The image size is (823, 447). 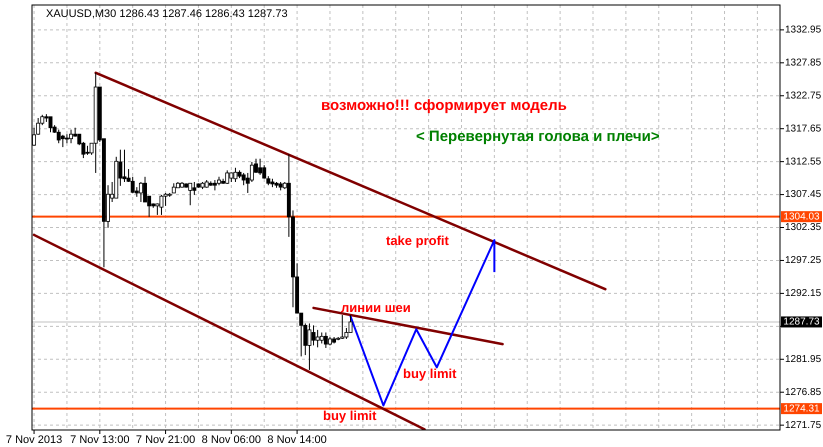 I want to click on x-tick-label: 8 Nov 14:00, so click(x=297, y=440).